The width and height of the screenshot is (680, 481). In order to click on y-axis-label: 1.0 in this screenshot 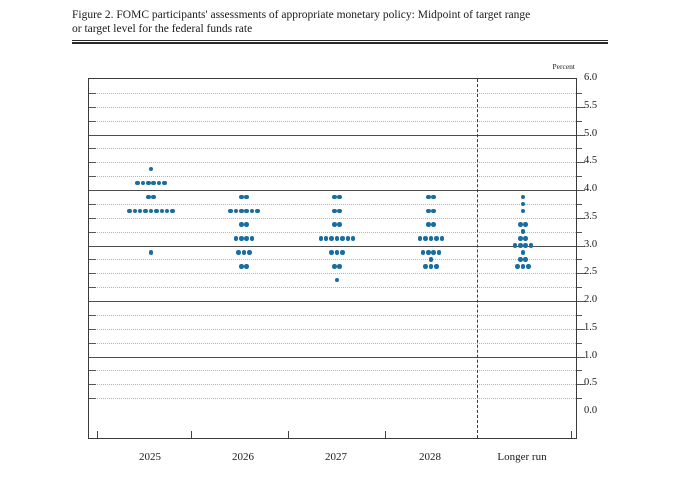, I will do `click(591, 355)`.